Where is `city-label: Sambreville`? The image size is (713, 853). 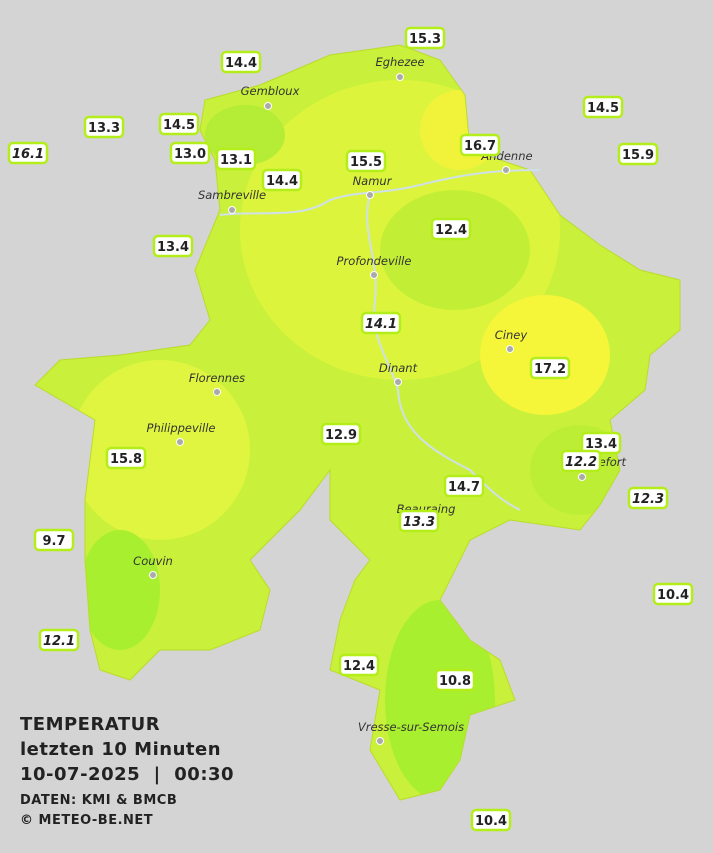
city-label: Sambreville is located at coordinates (232, 195).